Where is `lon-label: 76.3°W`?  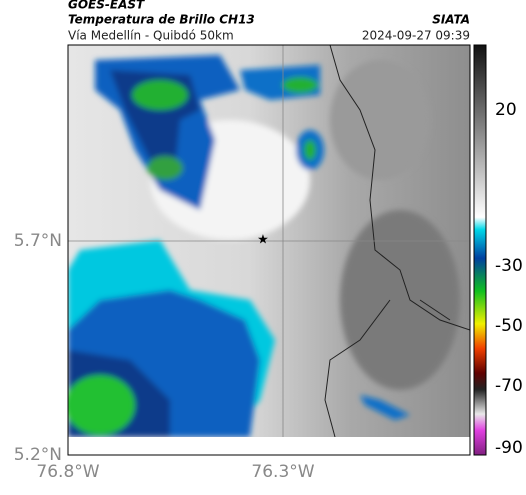
lon-label: 76.3°W is located at coordinates (282, 472).